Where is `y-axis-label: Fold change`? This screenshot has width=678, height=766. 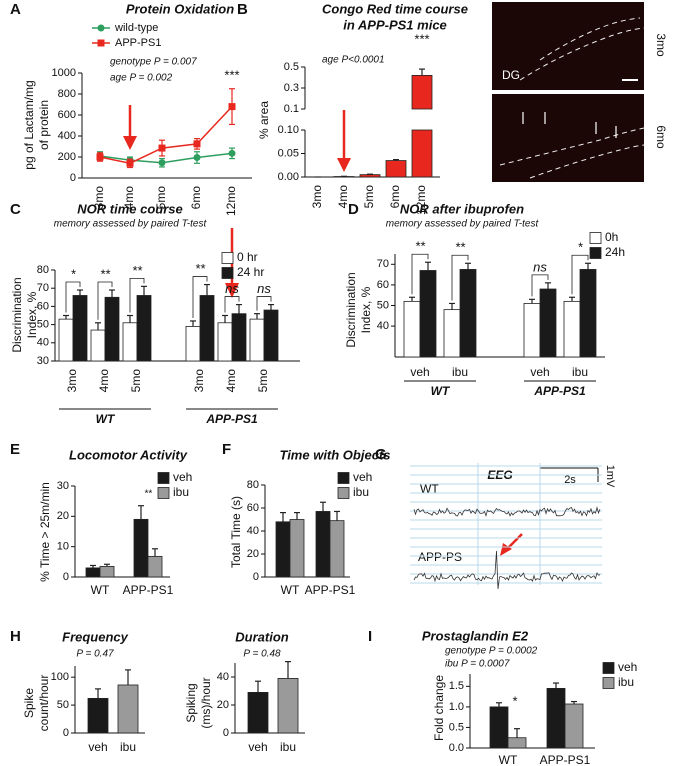
y-axis-label: Fold change is located at coordinates (439, 708).